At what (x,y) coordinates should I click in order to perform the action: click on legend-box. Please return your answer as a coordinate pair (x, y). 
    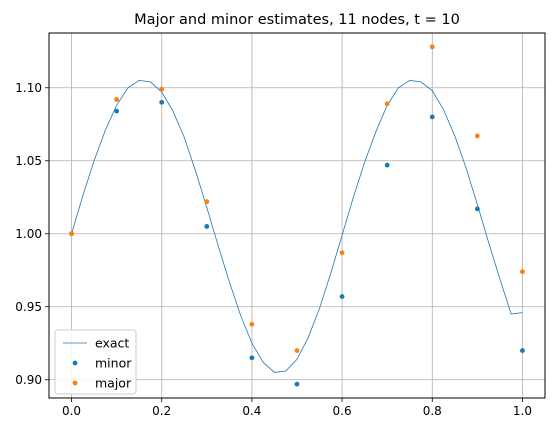
    Looking at the image, I should click on (95, 362).